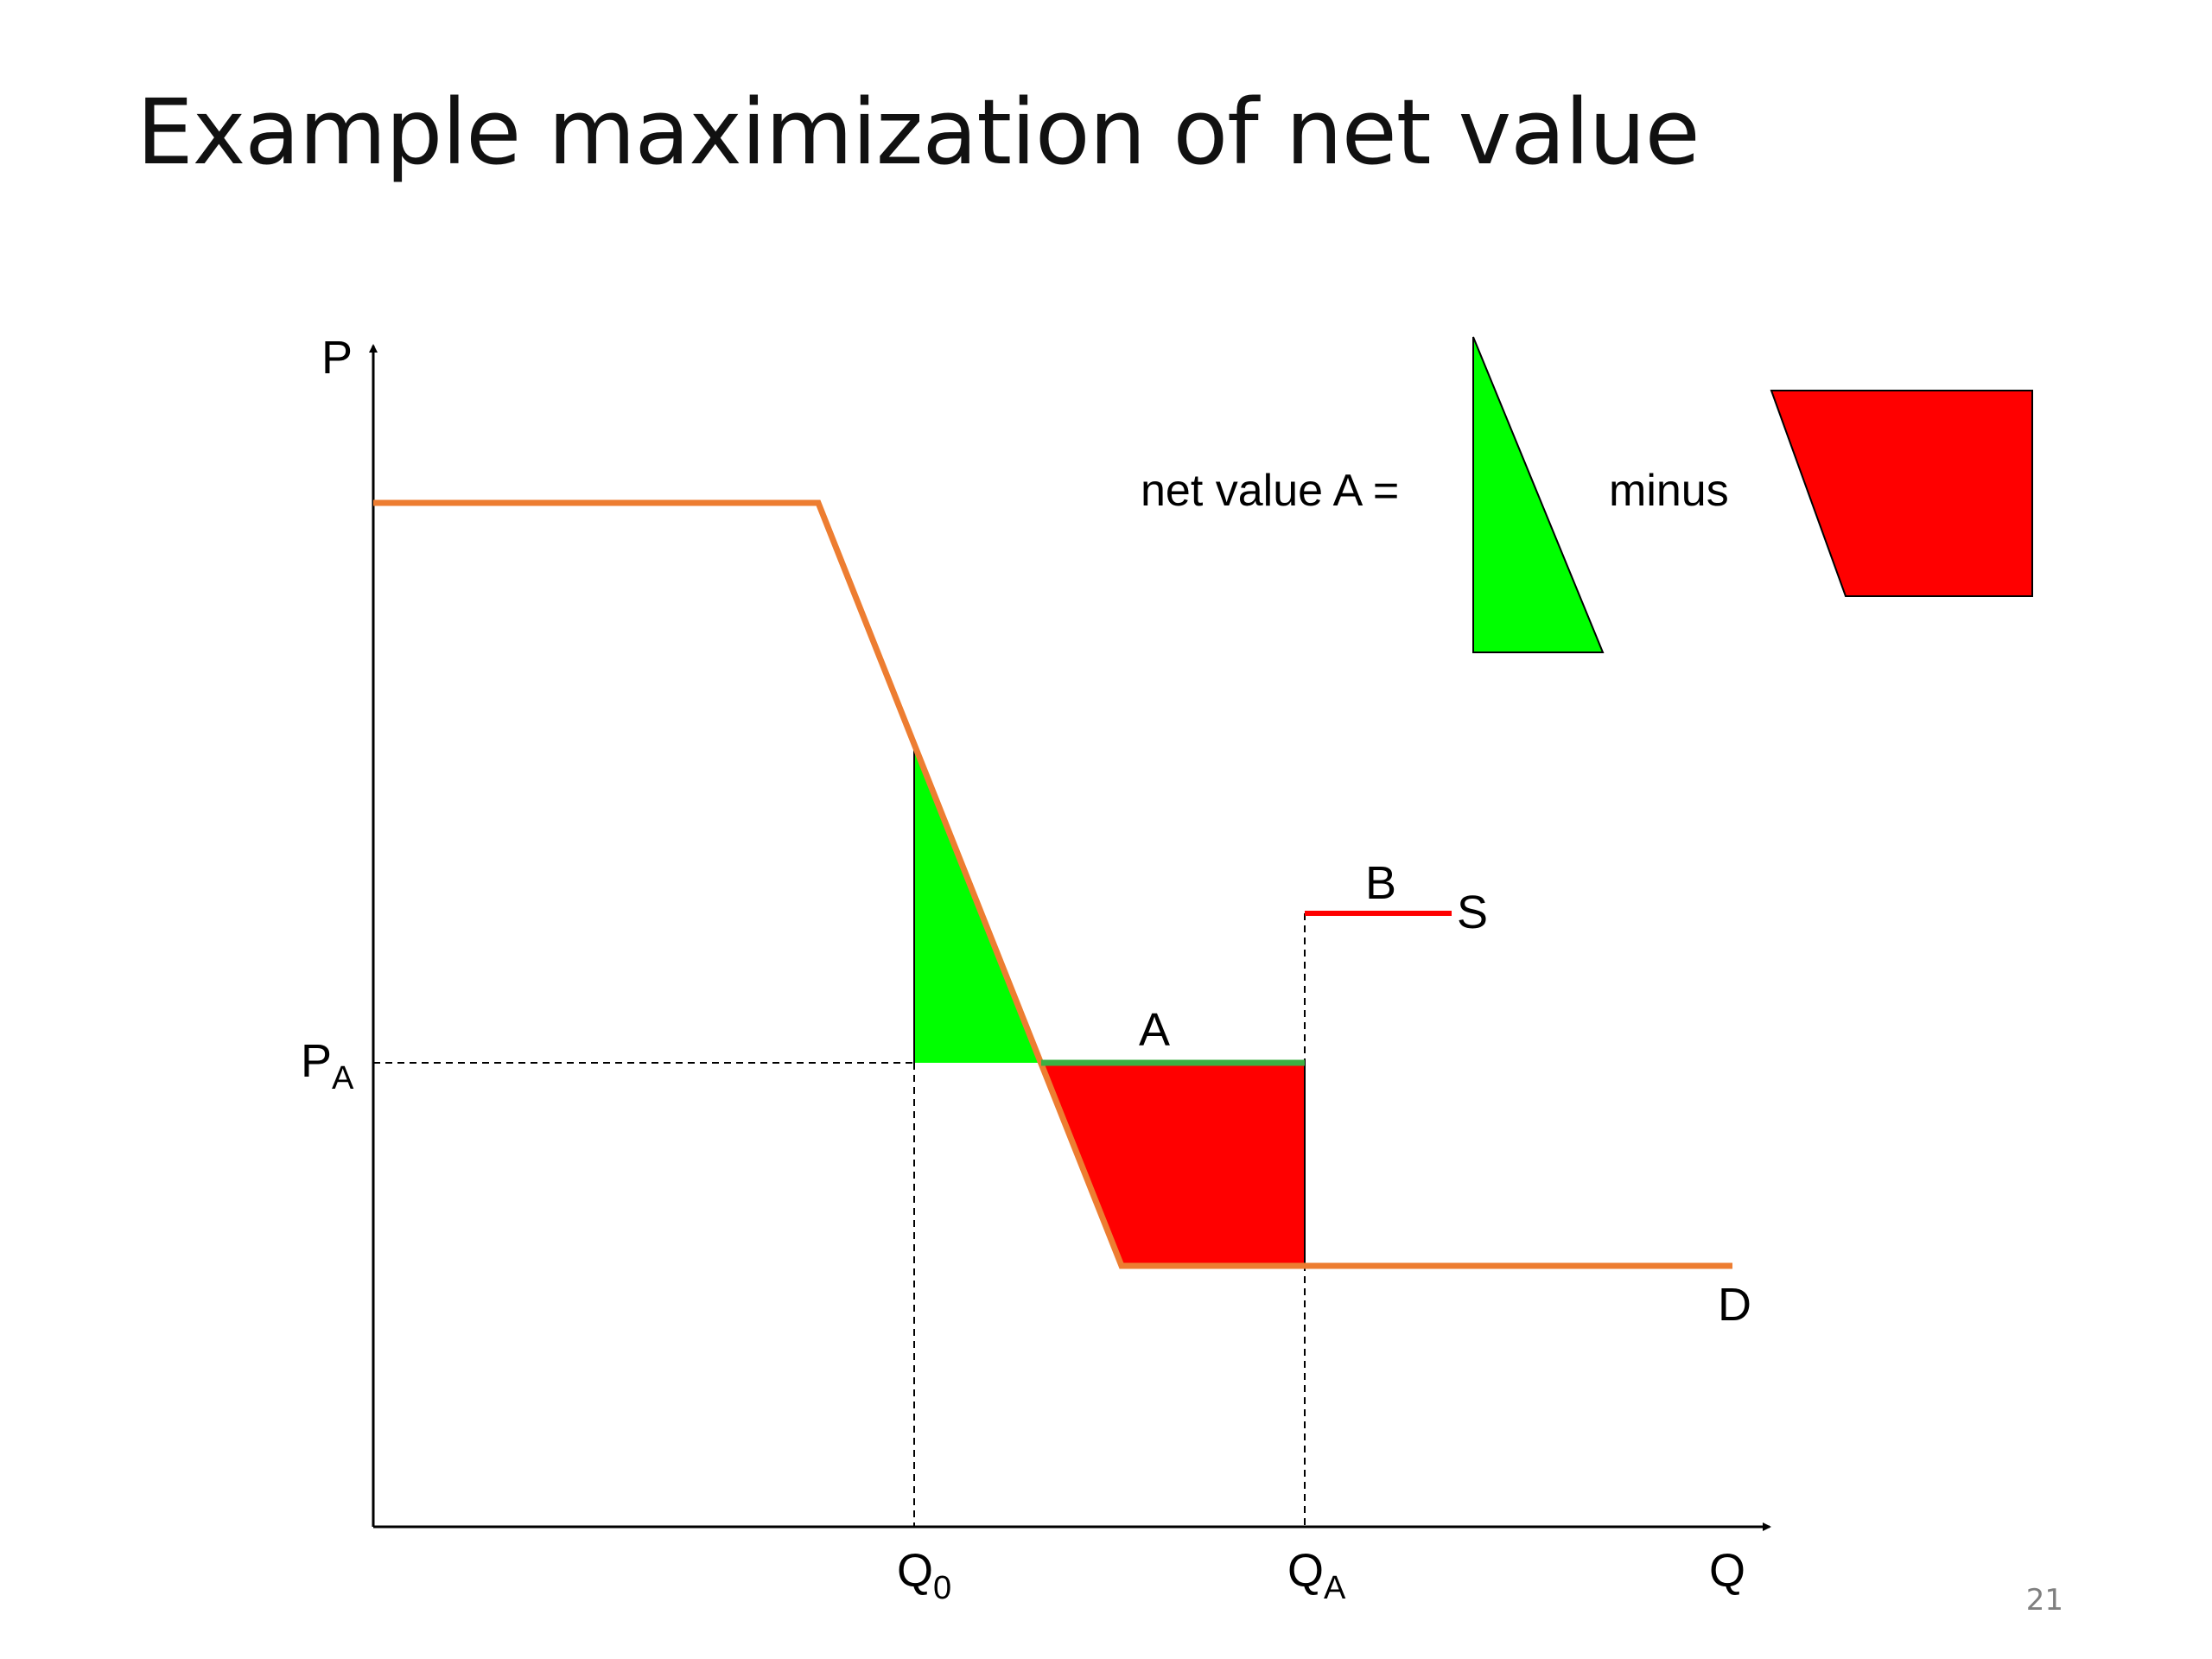 This screenshot has height=1659, width=2212. What do you see at coordinates (337, 358) in the screenshot?
I see `y-axis-label: P` at bounding box center [337, 358].